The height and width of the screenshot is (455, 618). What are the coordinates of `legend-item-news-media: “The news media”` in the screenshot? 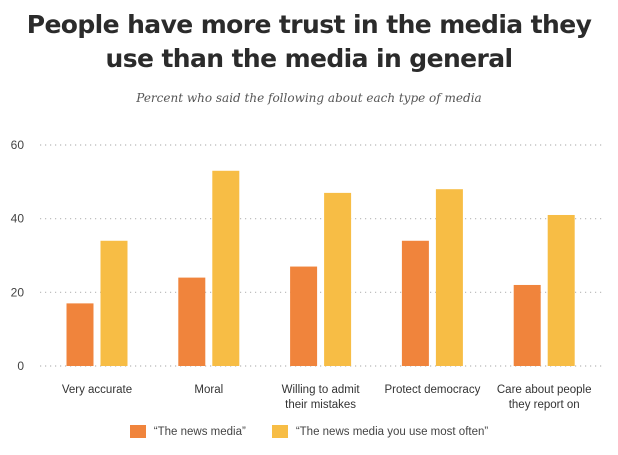 It's located at (187, 431).